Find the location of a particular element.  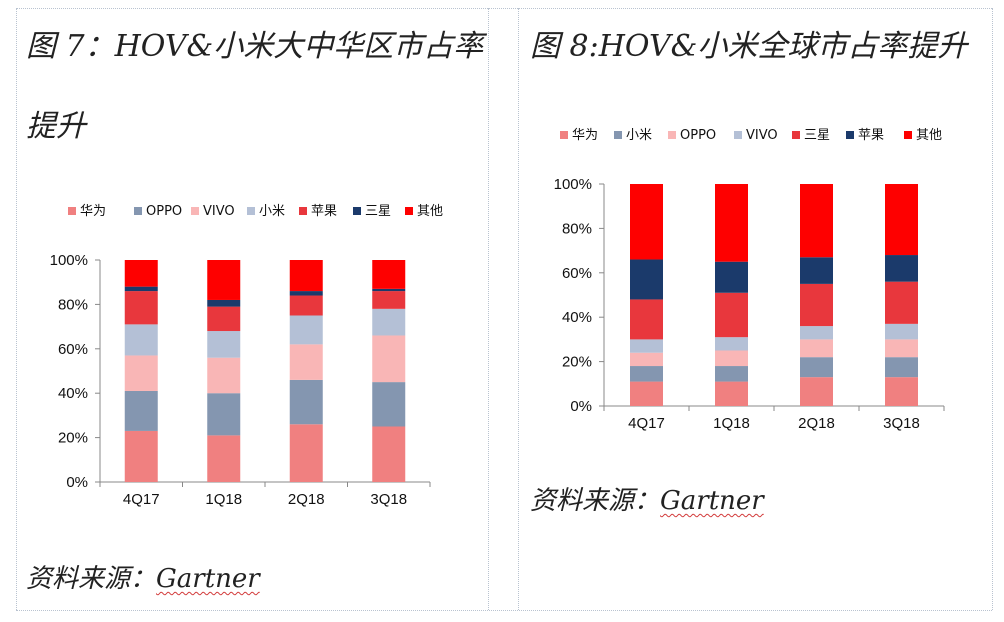

figure-7-title-line2: 提升 is located at coordinates (56, 126).